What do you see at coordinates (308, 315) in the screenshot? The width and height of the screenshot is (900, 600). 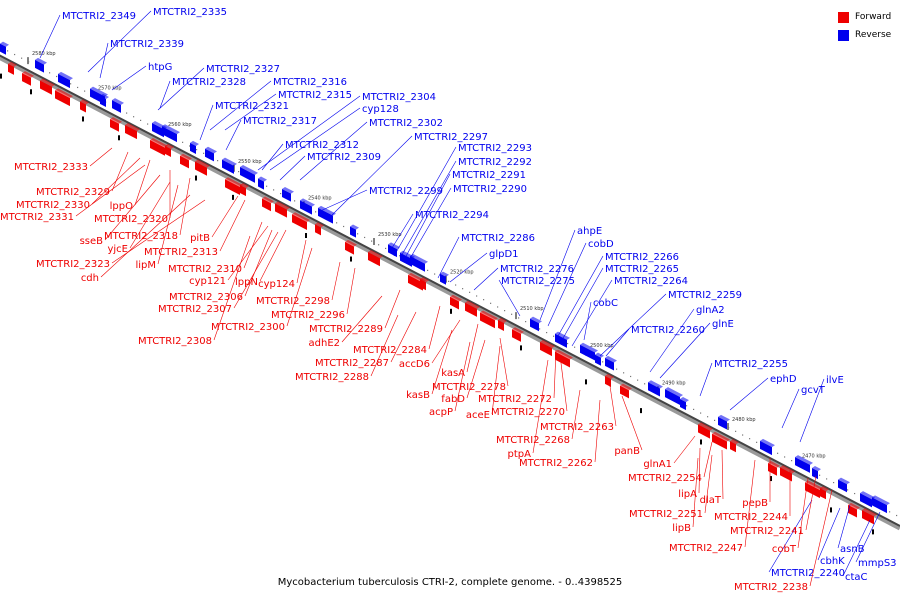 I see `svg-text: MTCTRI2_2296` at bounding box center [308, 315].